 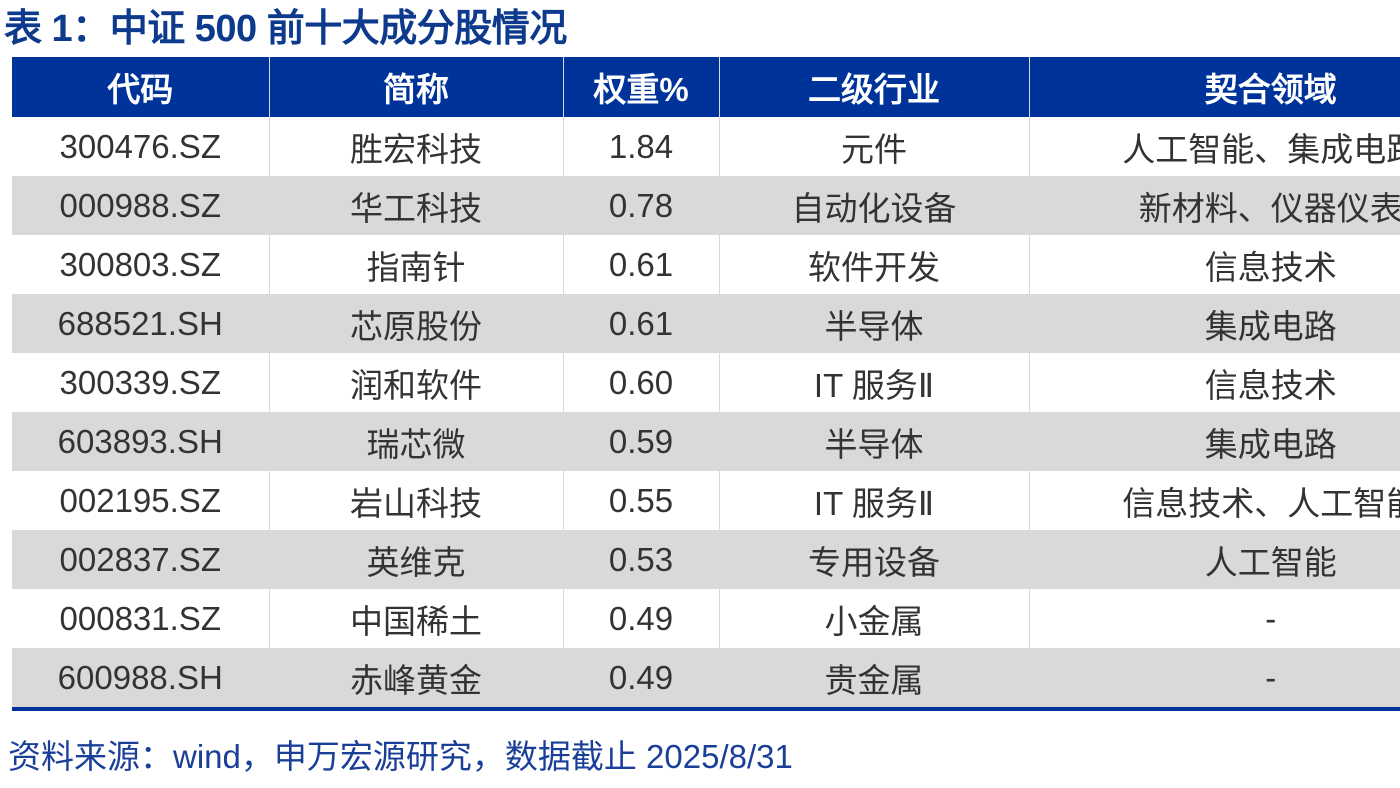 I want to click on cell-domain: 人工智能, so click(x=1214, y=559).